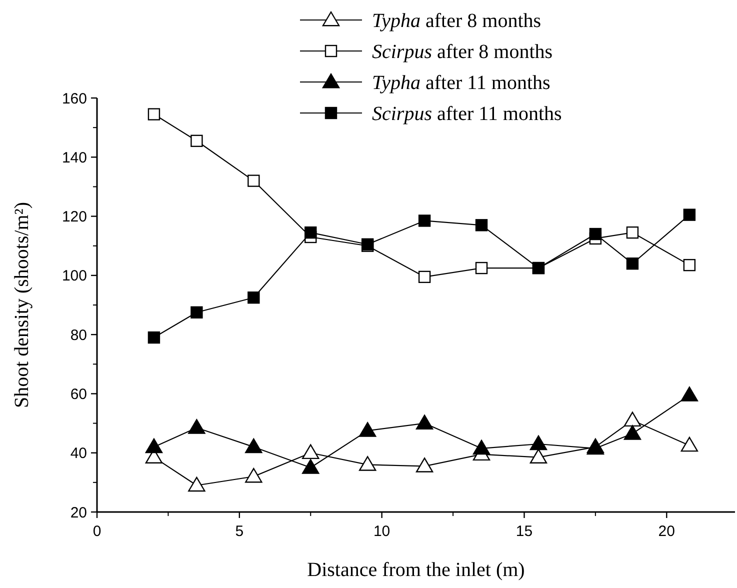 Image resolution: width=737 pixels, height=588 pixels. Describe the element at coordinates (78, 513) in the screenshot. I see `y-tick-label: 20` at that location.